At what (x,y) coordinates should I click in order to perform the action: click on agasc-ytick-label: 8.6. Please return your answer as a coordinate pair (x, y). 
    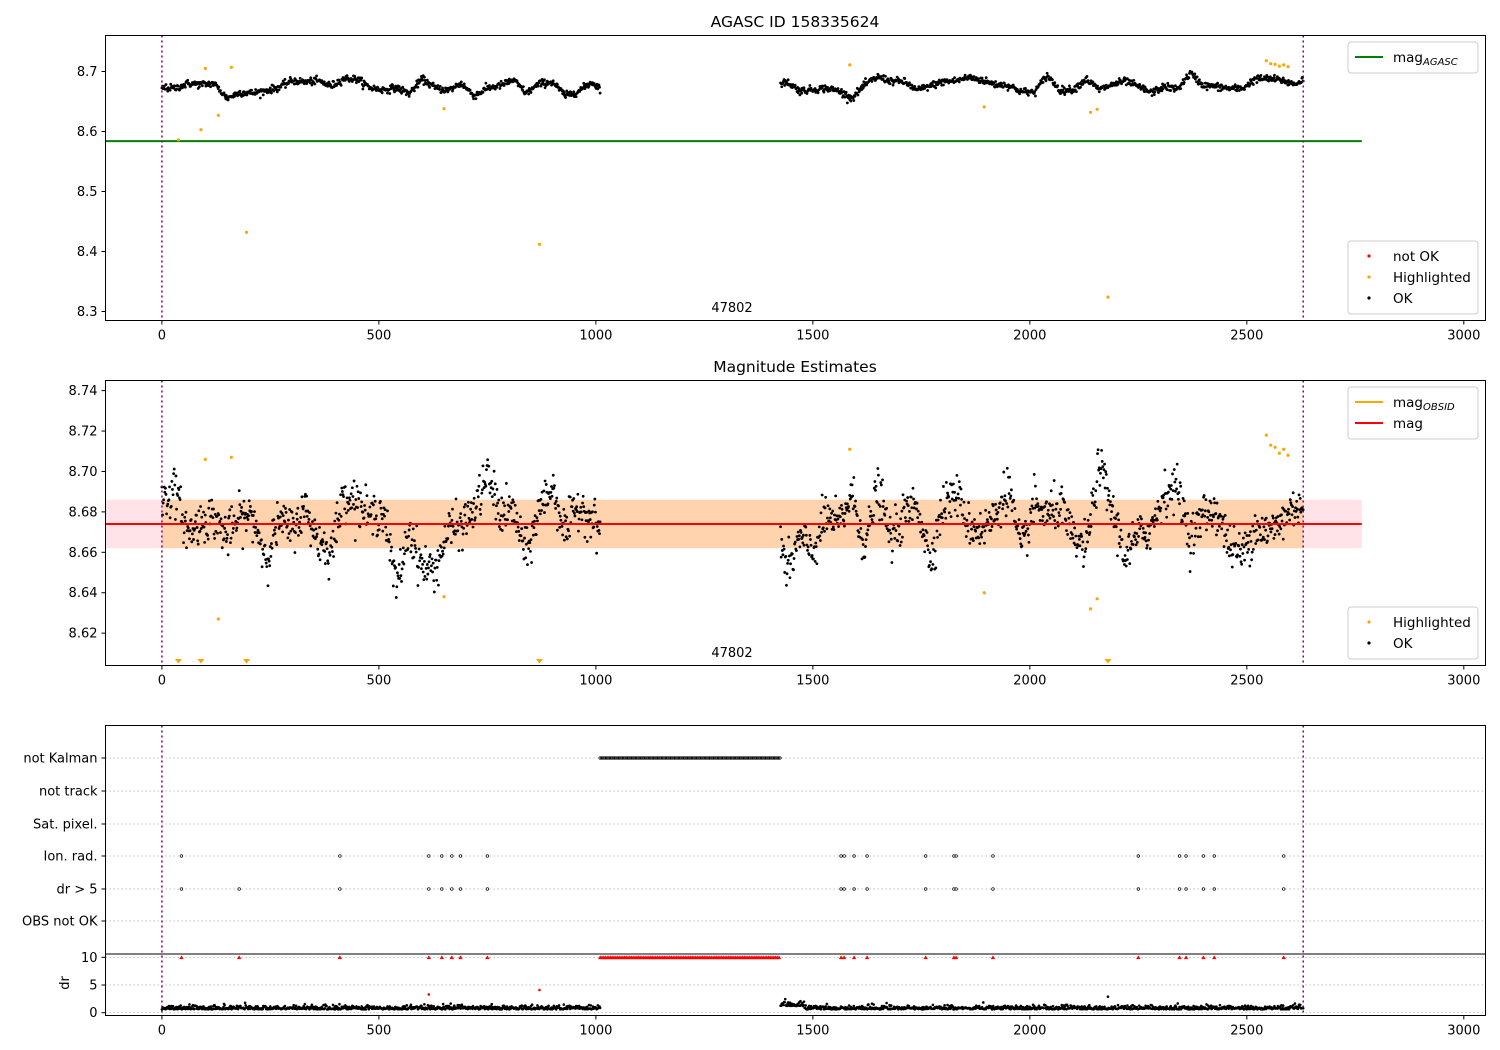
    Looking at the image, I should click on (87, 132).